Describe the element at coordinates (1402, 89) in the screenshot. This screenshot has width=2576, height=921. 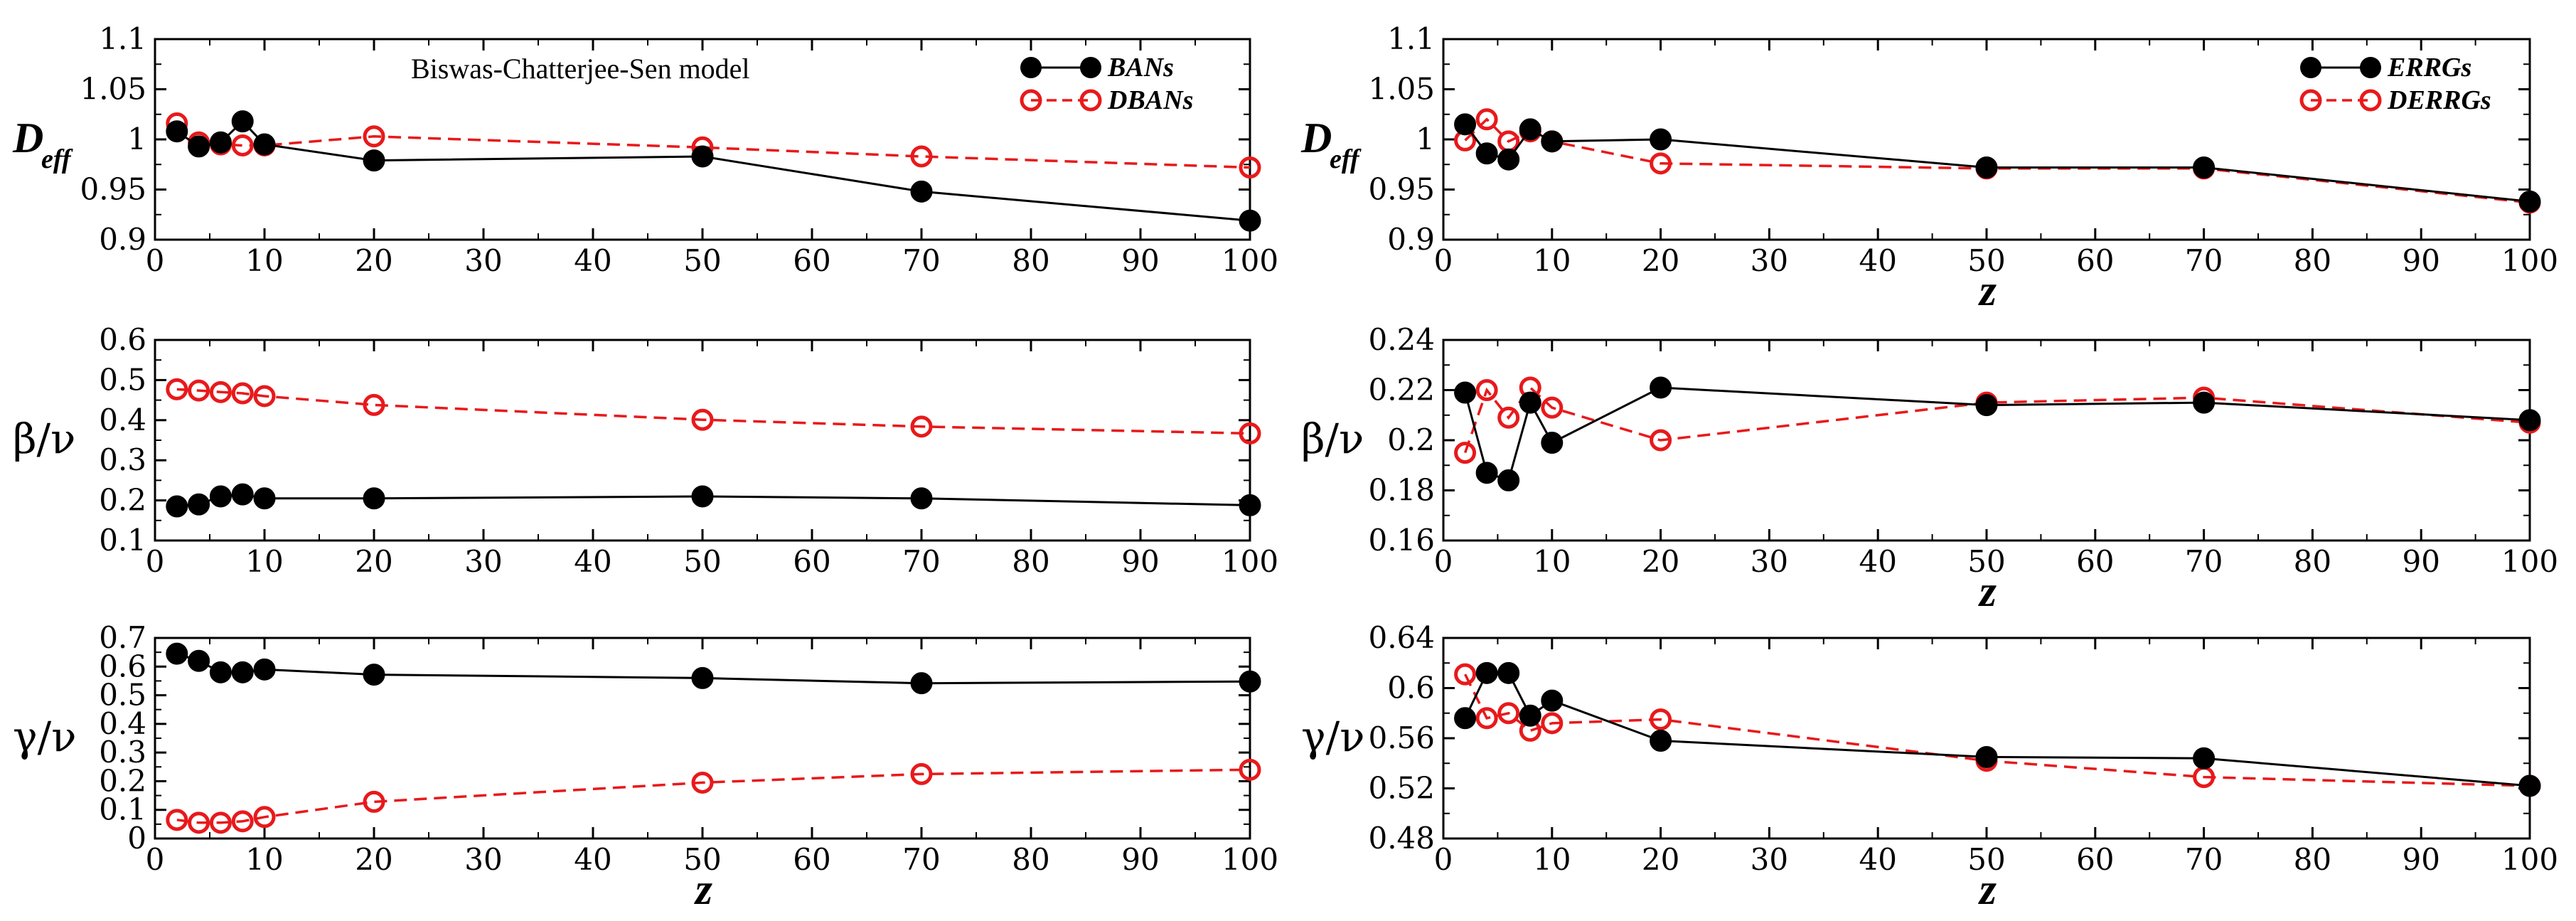
I see `y-tick-label: 1.05` at that location.